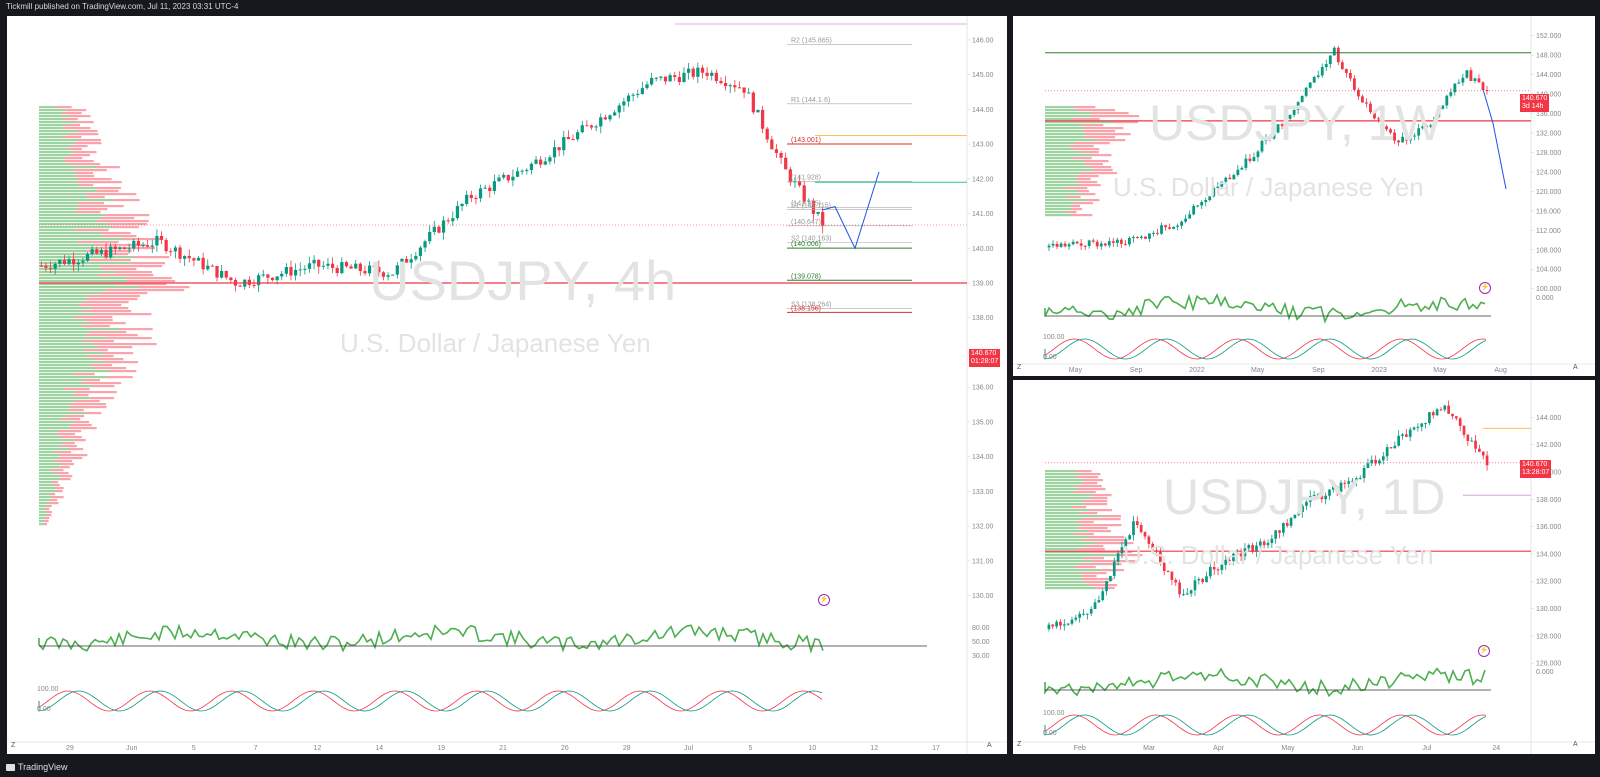 This screenshot has width=1600, height=777. What do you see at coordinates (1548, 289) in the screenshot?
I see `y-tick-label: 100.000` at bounding box center [1548, 289].